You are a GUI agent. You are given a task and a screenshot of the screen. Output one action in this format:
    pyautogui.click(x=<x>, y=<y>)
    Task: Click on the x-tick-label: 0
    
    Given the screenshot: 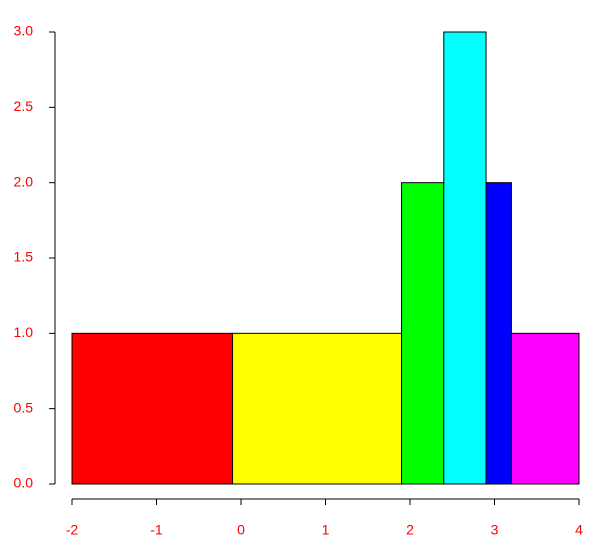 What is the action you would take?
    pyautogui.click(x=241, y=530)
    